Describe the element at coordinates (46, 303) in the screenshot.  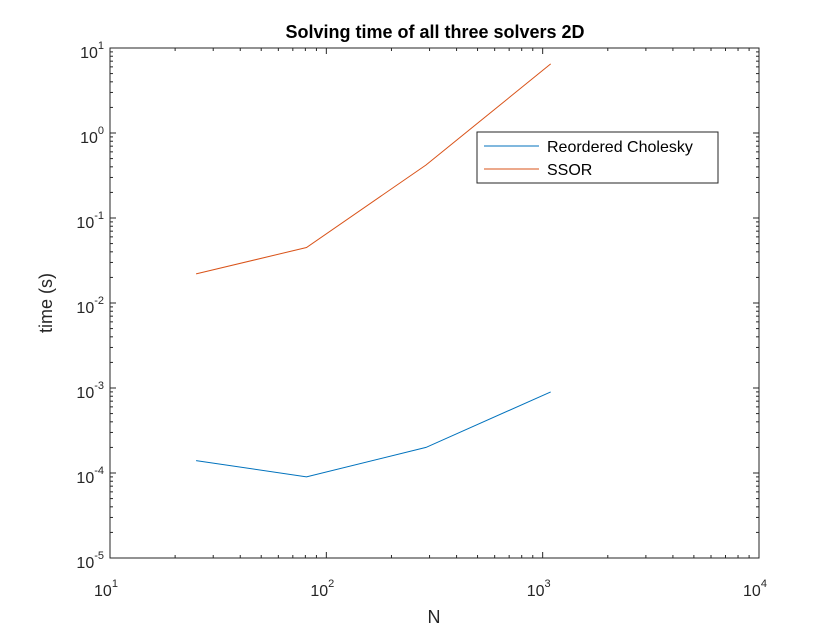
I see `y-axis-label: time (s)` at that location.